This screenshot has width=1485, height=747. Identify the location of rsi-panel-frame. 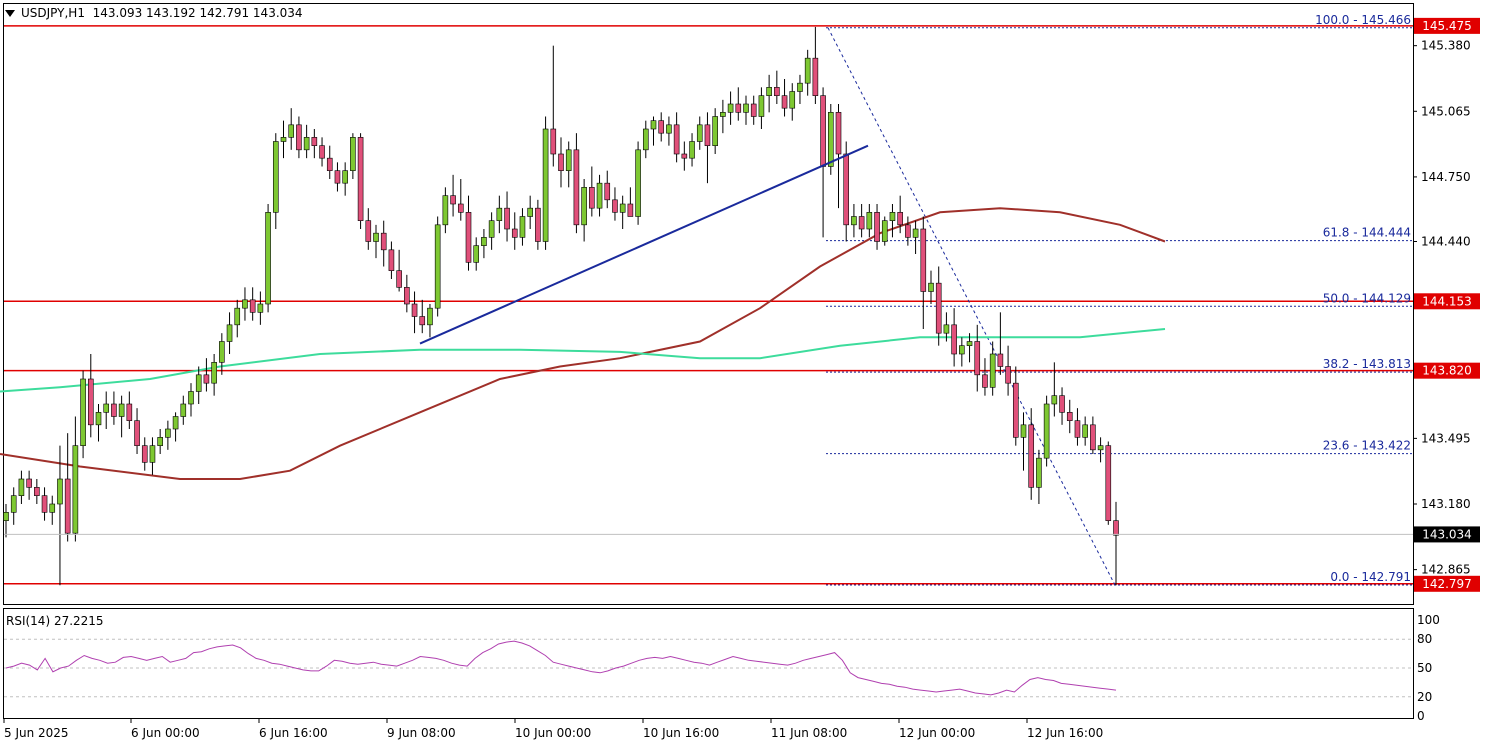
(708, 663).